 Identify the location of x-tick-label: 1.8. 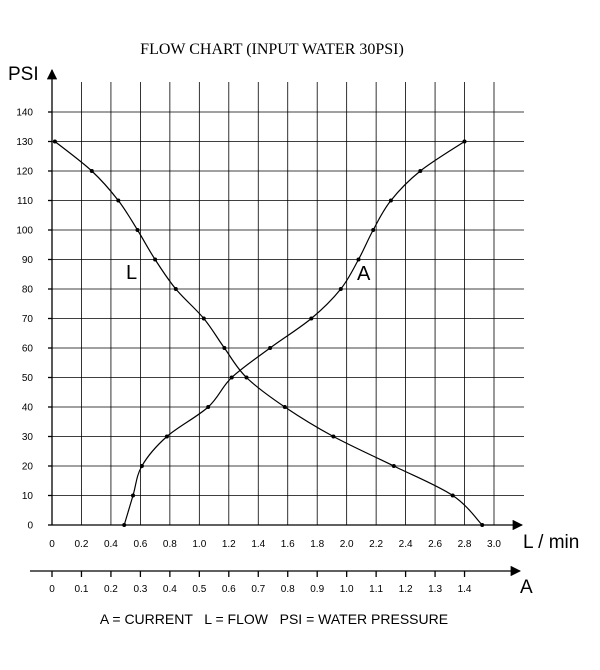
(317, 544).